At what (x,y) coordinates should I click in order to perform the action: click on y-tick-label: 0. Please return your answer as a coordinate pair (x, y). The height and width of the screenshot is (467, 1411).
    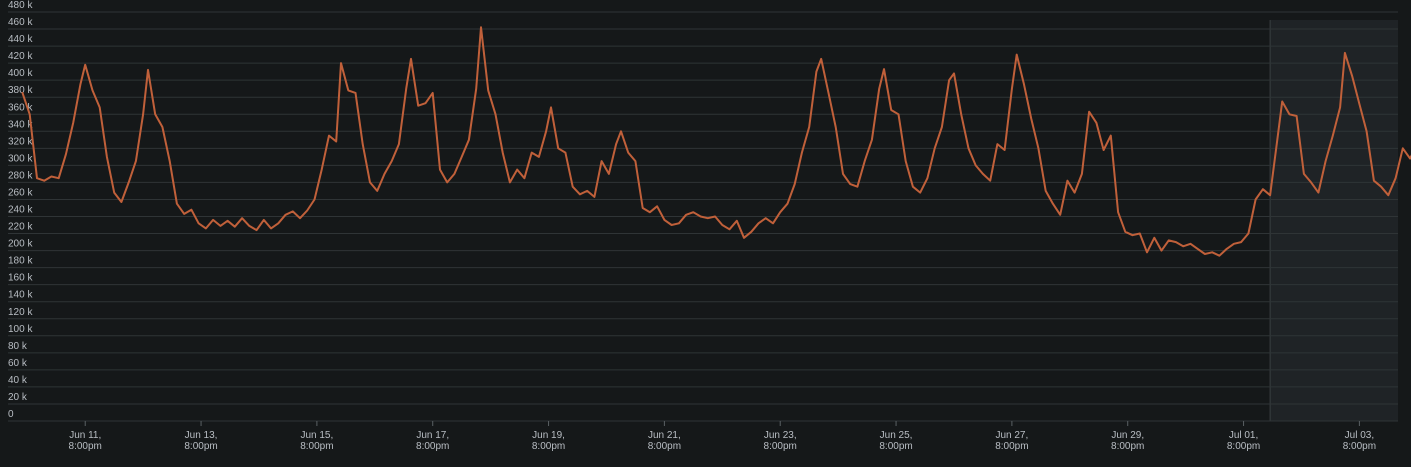
    Looking at the image, I should click on (11, 414).